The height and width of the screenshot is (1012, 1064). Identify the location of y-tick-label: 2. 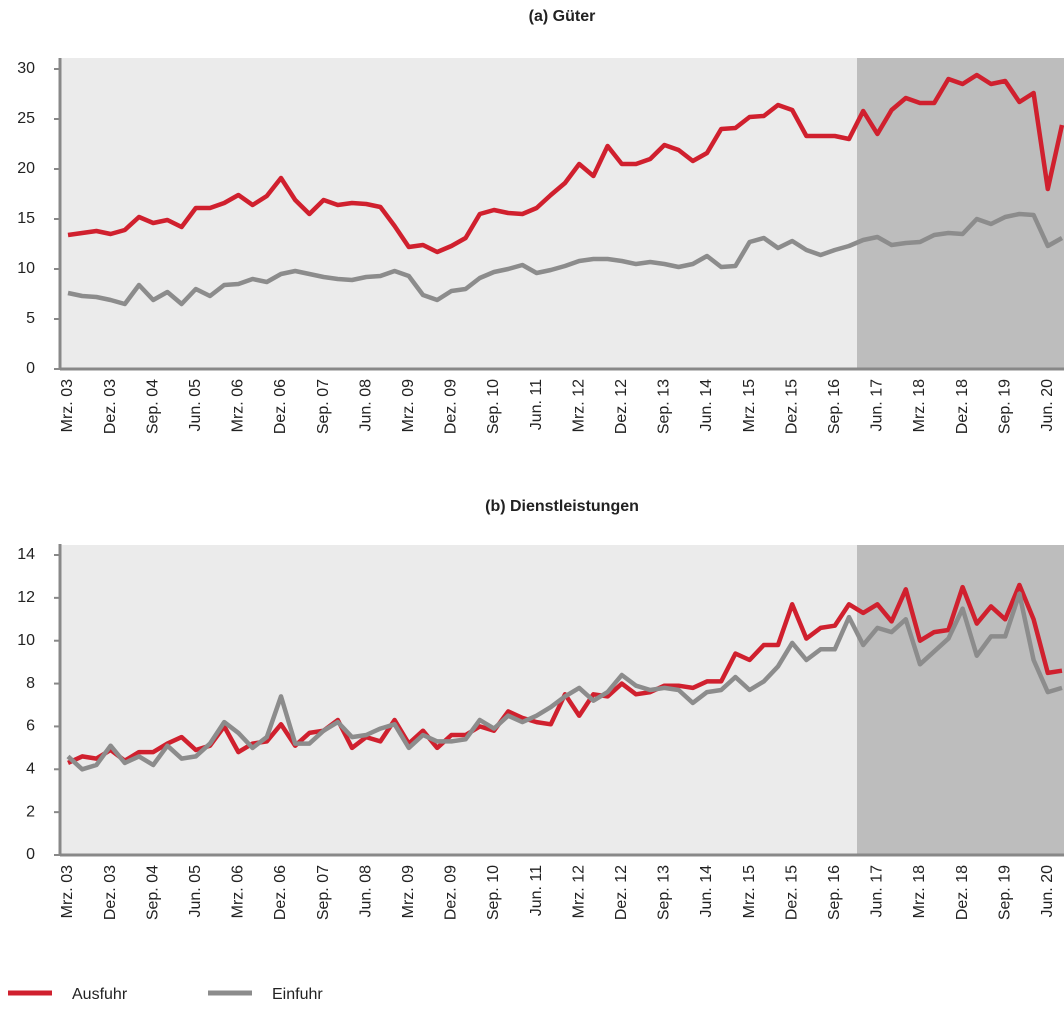
(30, 811).